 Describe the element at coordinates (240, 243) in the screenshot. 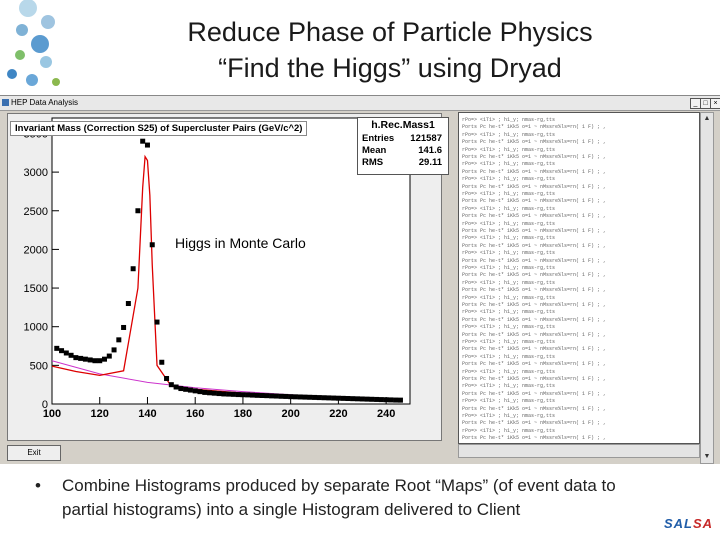

I see `higgs-annotation: Higgs in Monte Carlo` at that location.